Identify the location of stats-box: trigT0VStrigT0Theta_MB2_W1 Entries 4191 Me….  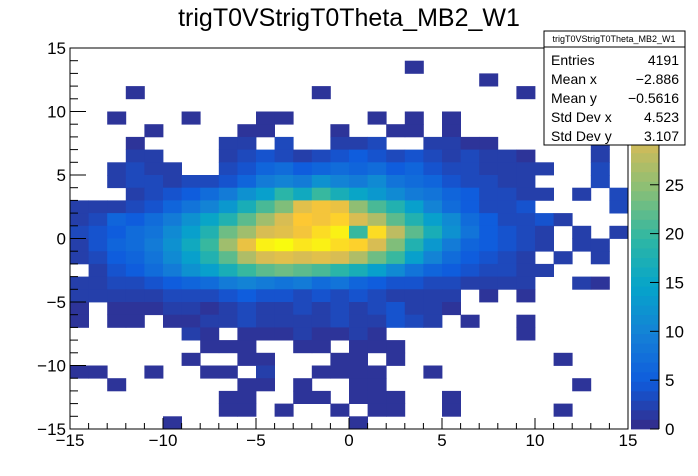
(614, 88).